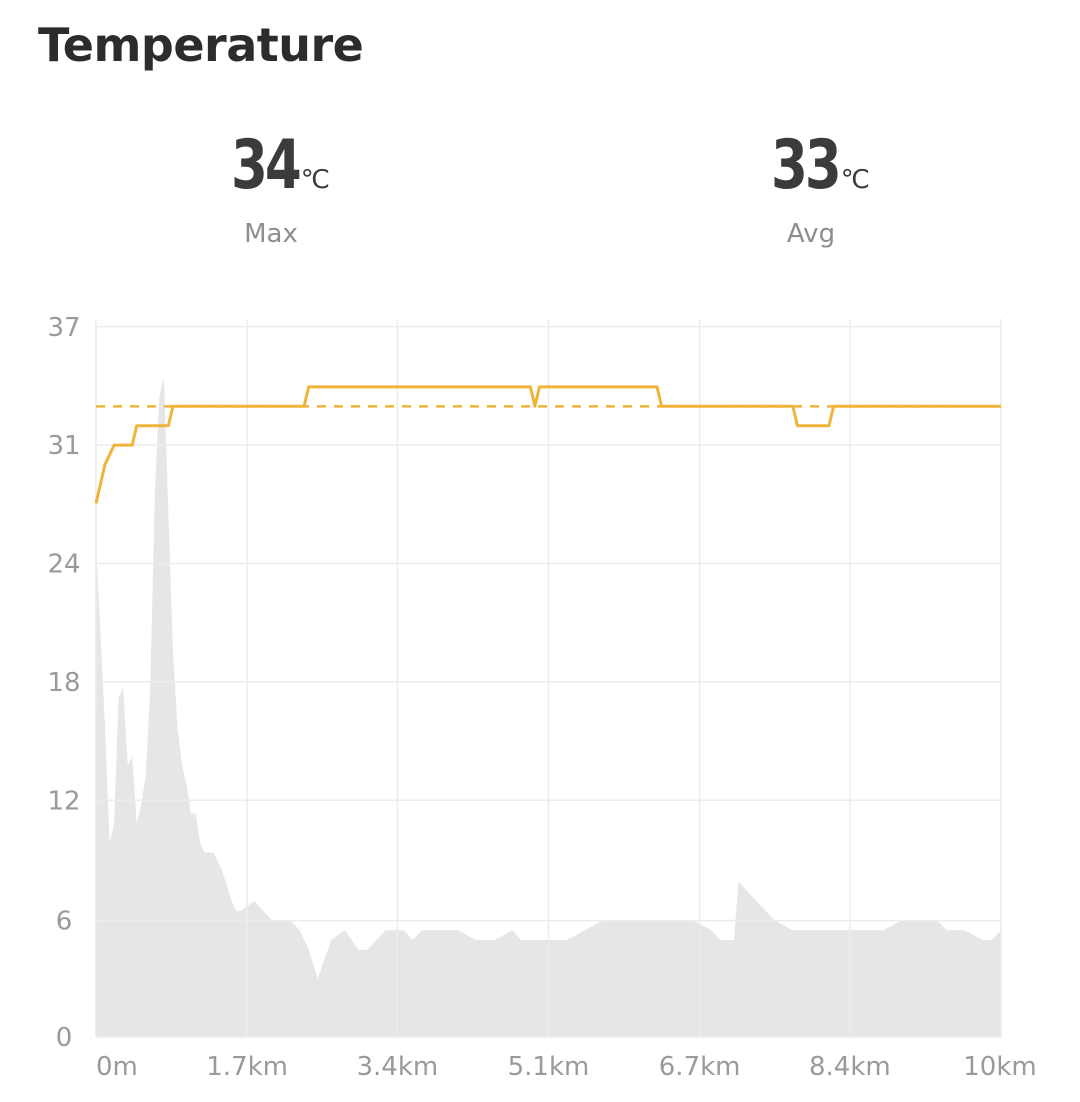 The width and height of the screenshot is (1080, 1102). Describe the element at coordinates (397, 1067) in the screenshot. I see `x-tick-label: 3.4km` at that location.